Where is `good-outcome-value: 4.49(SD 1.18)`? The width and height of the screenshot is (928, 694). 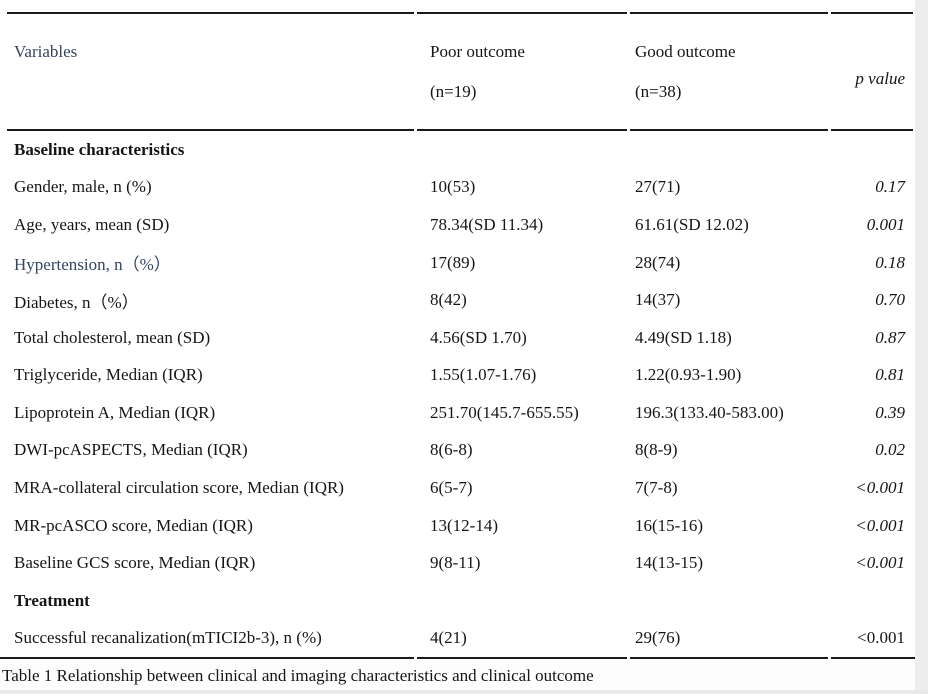
good-outcome-value: 4.49(SD 1.18) is located at coordinates (683, 337).